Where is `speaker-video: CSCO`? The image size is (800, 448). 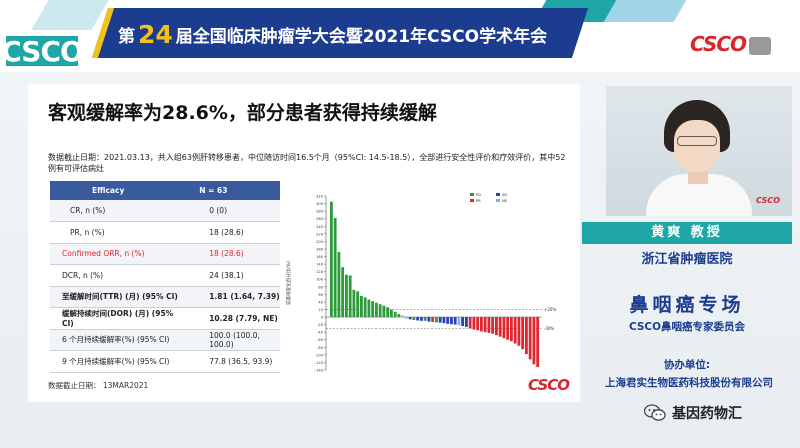
speaker-video: CSCO is located at coordinates (699, 151).